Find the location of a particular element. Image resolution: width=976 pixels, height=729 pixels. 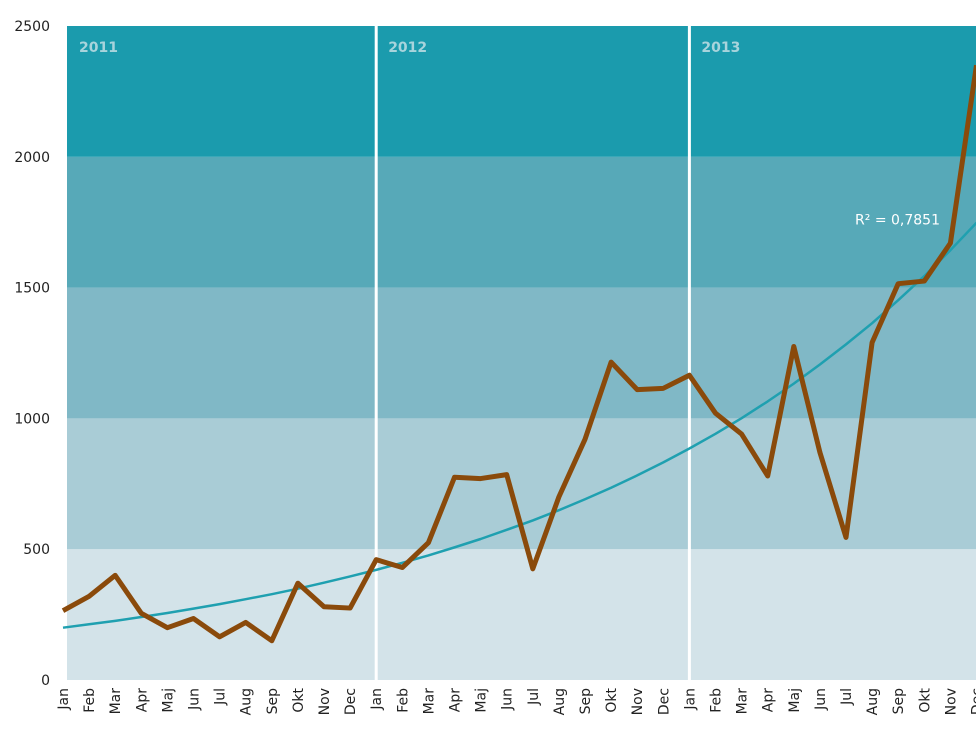

annotation: R² = 0,7851 is located at coordinates (897, 221).